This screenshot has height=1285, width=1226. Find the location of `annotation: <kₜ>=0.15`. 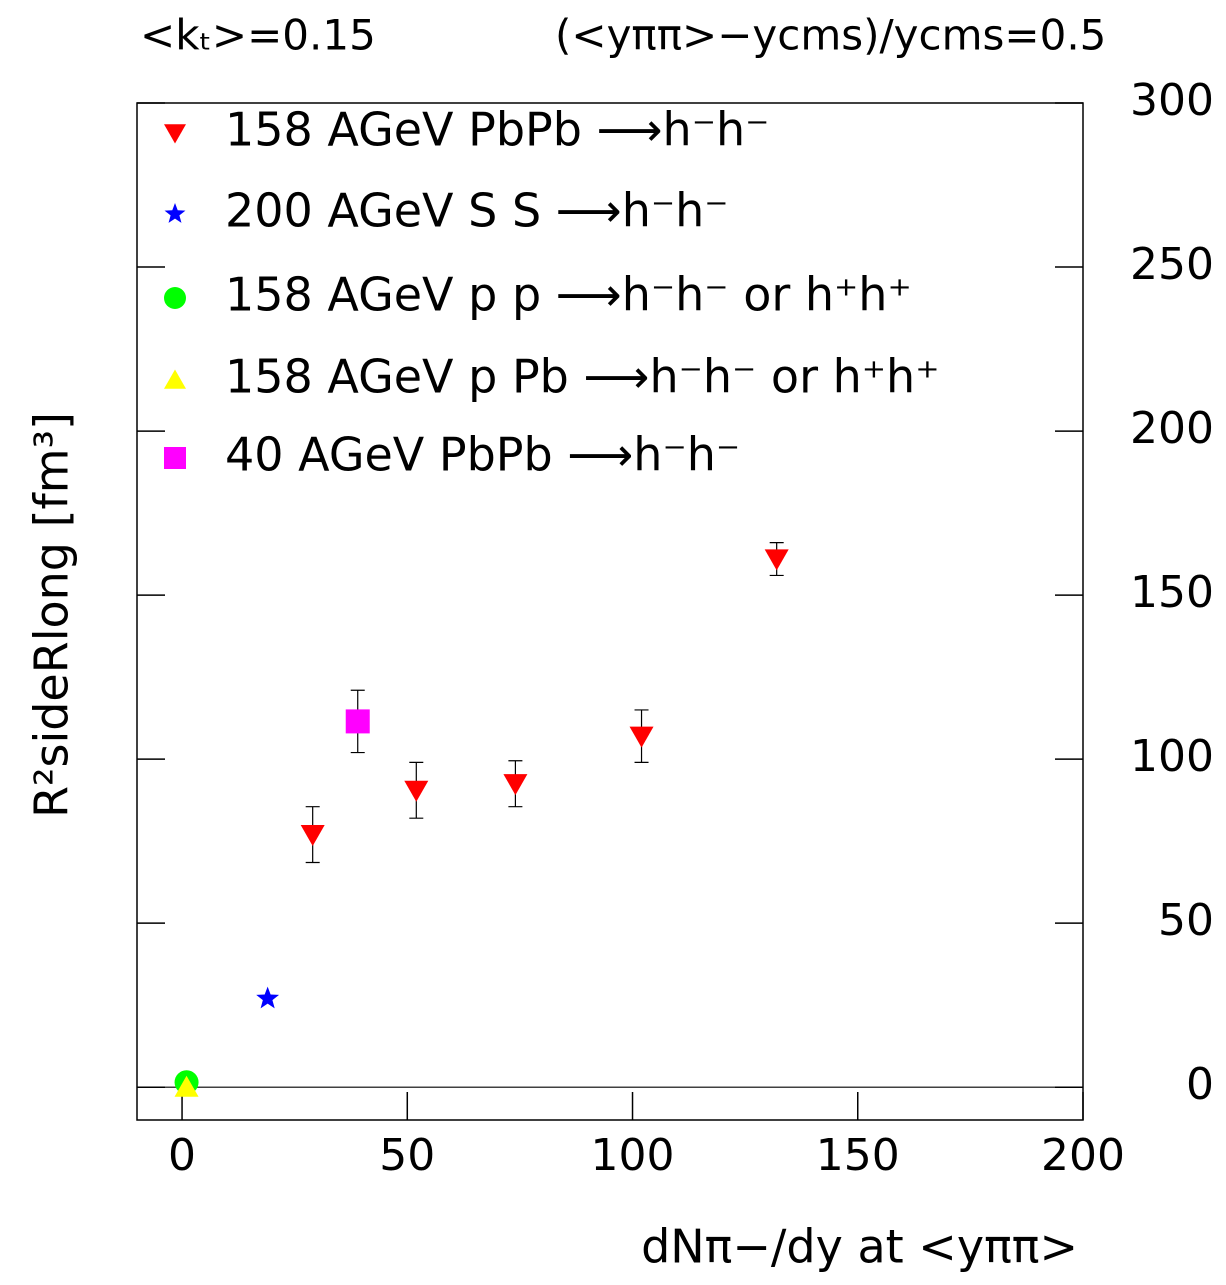

annotation: <kₜ>=0.15 is located at coordinates (258, 35).